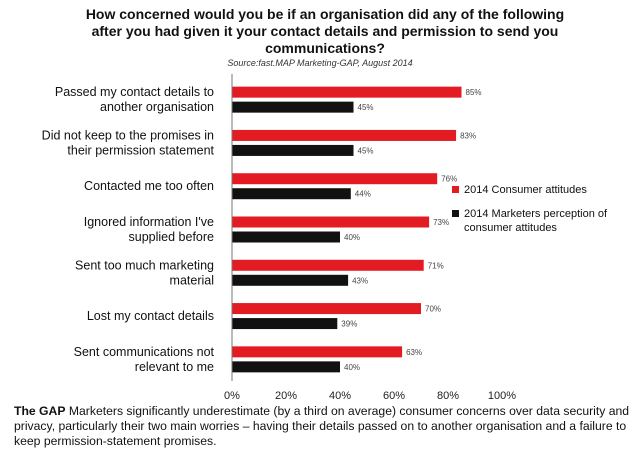 This screenshot has height=458, width=640. Describe the element at coordinates (157, 107) in the screenshot. I see `category-label: another organisation` at that location.